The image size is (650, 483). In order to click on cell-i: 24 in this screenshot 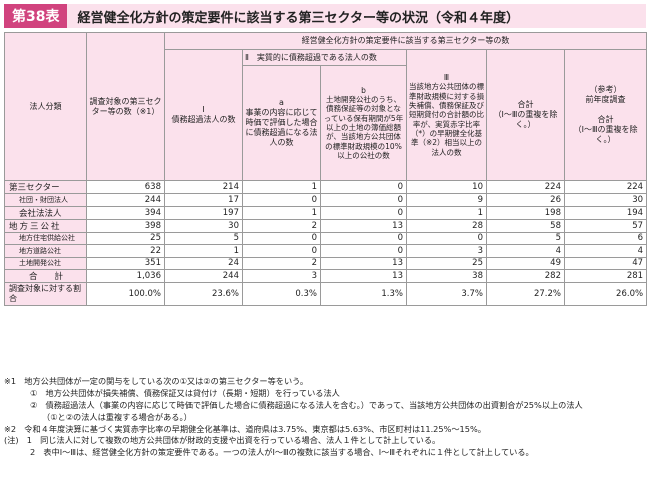, I will do `click(203, 263)`.